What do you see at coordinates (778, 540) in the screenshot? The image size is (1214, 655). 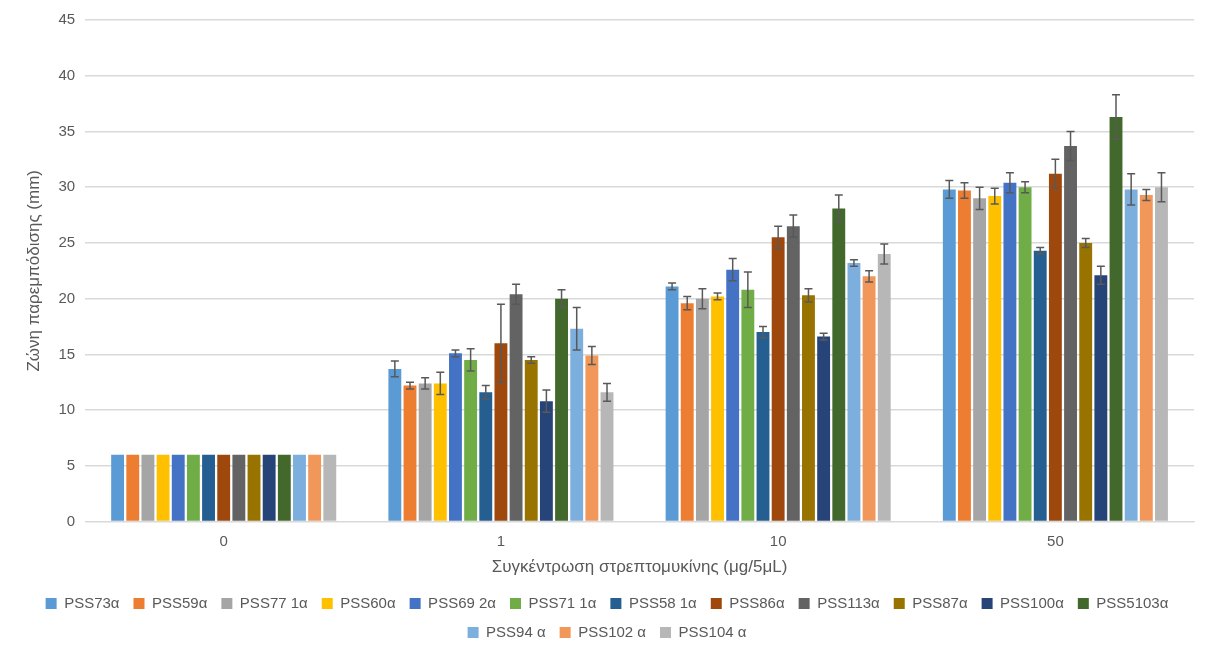 I see `x-tick-label: 10` at bounding box center [778, 540].